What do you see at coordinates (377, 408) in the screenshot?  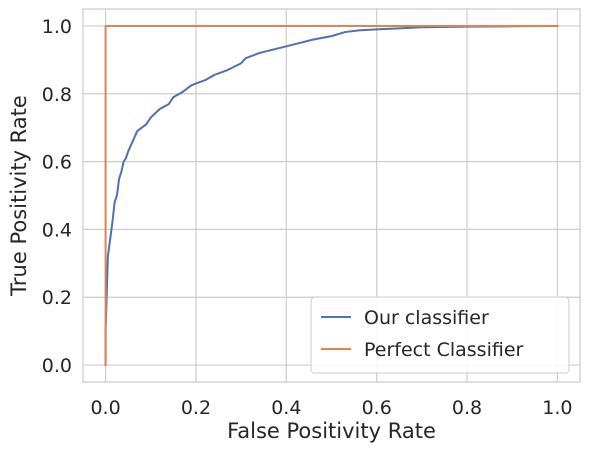 I see `x-tick-label: 0.6` at bounding box center [377, 408].